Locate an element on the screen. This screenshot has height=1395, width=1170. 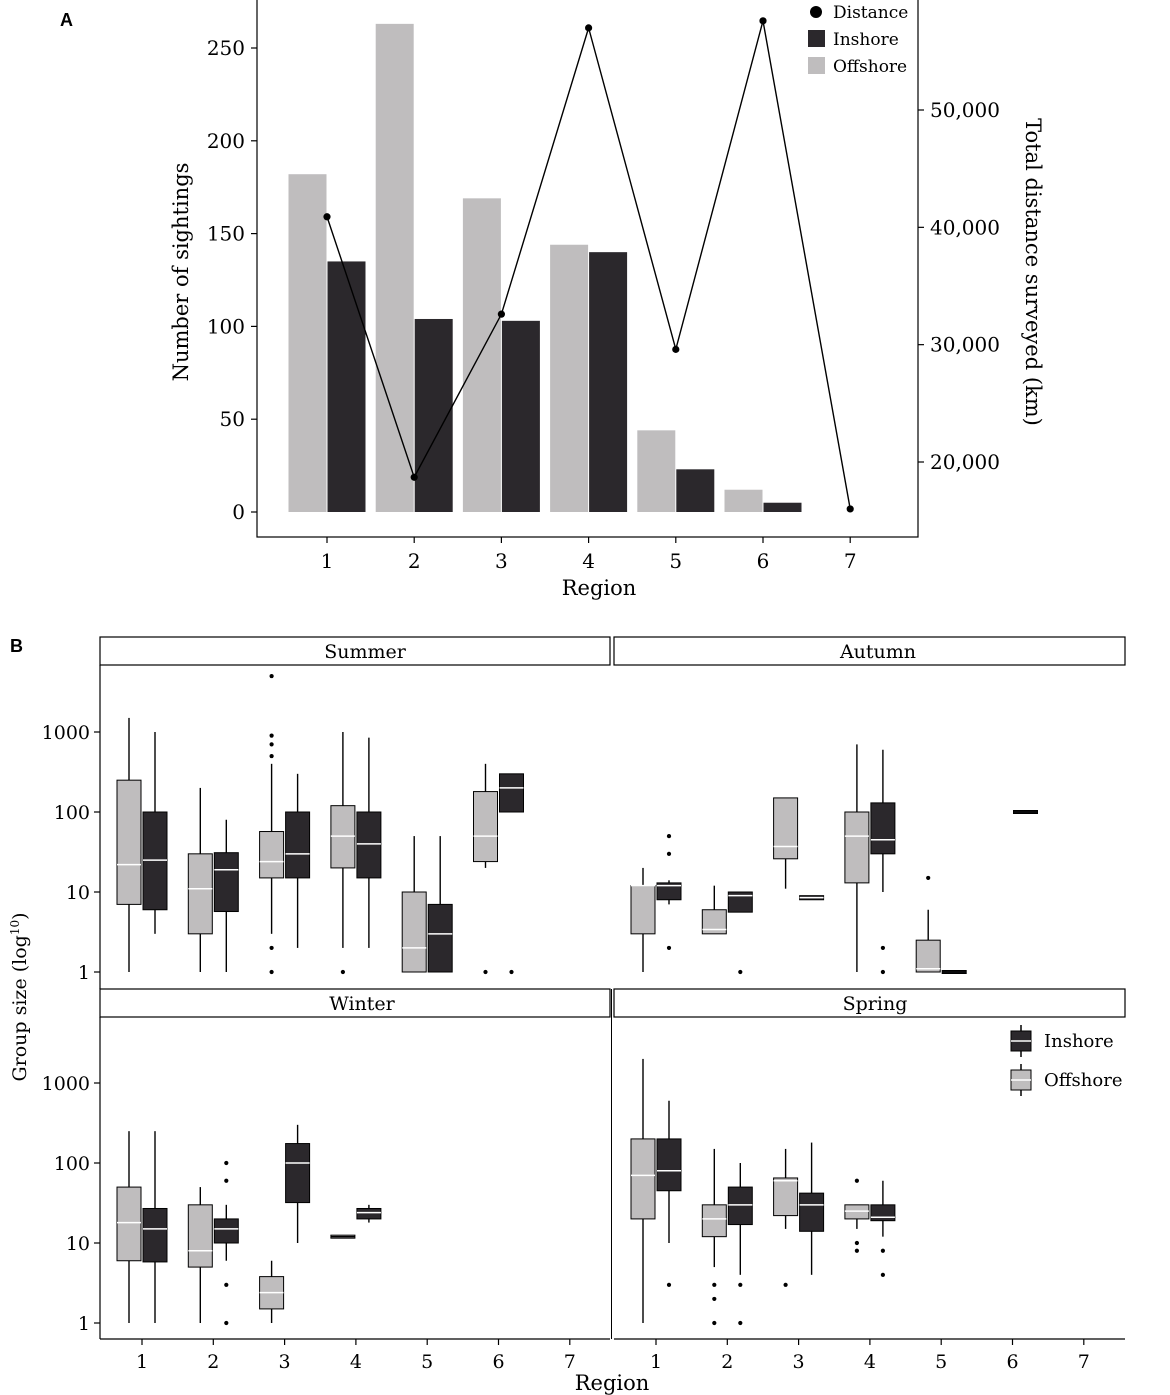
panel-b-y-axis-title: Group size (log10) is located at coordinates (19, 996).